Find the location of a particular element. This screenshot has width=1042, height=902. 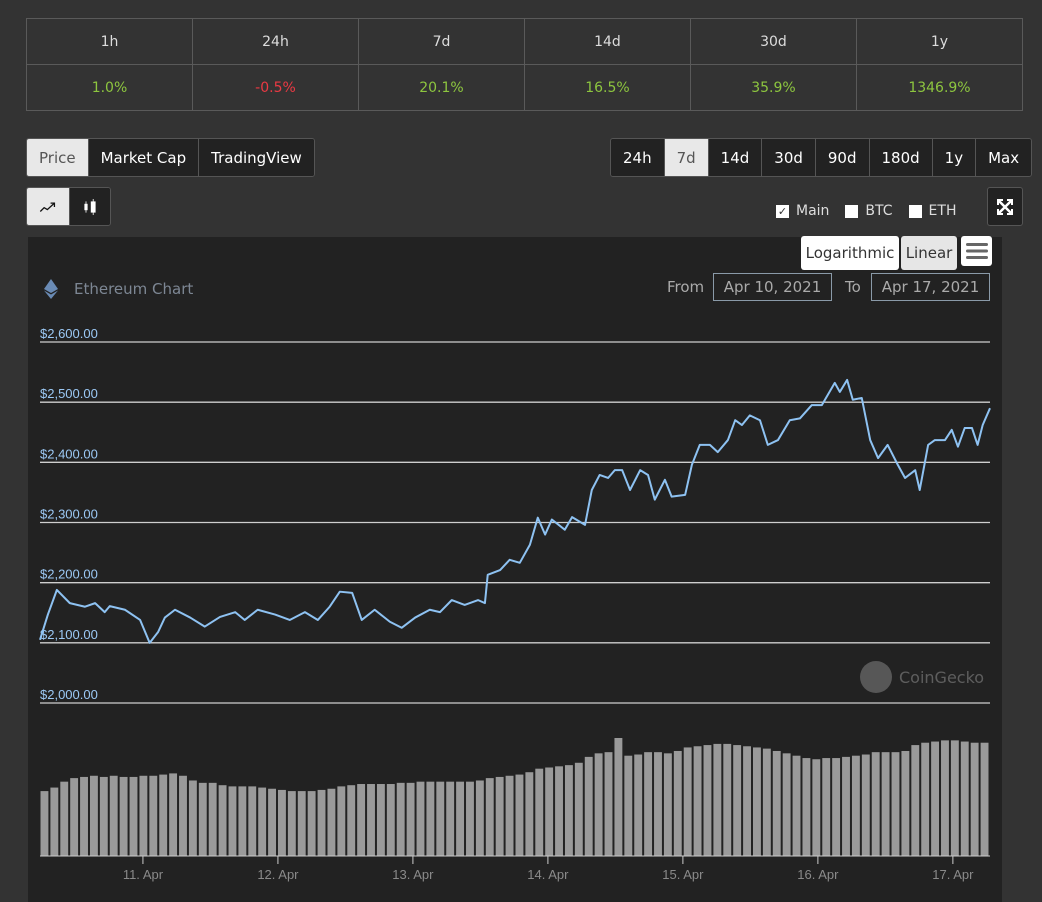

time-range-selector: 24h 7d 14d 30d 90d 180d 1y Max is located at coordinates (821, 157).